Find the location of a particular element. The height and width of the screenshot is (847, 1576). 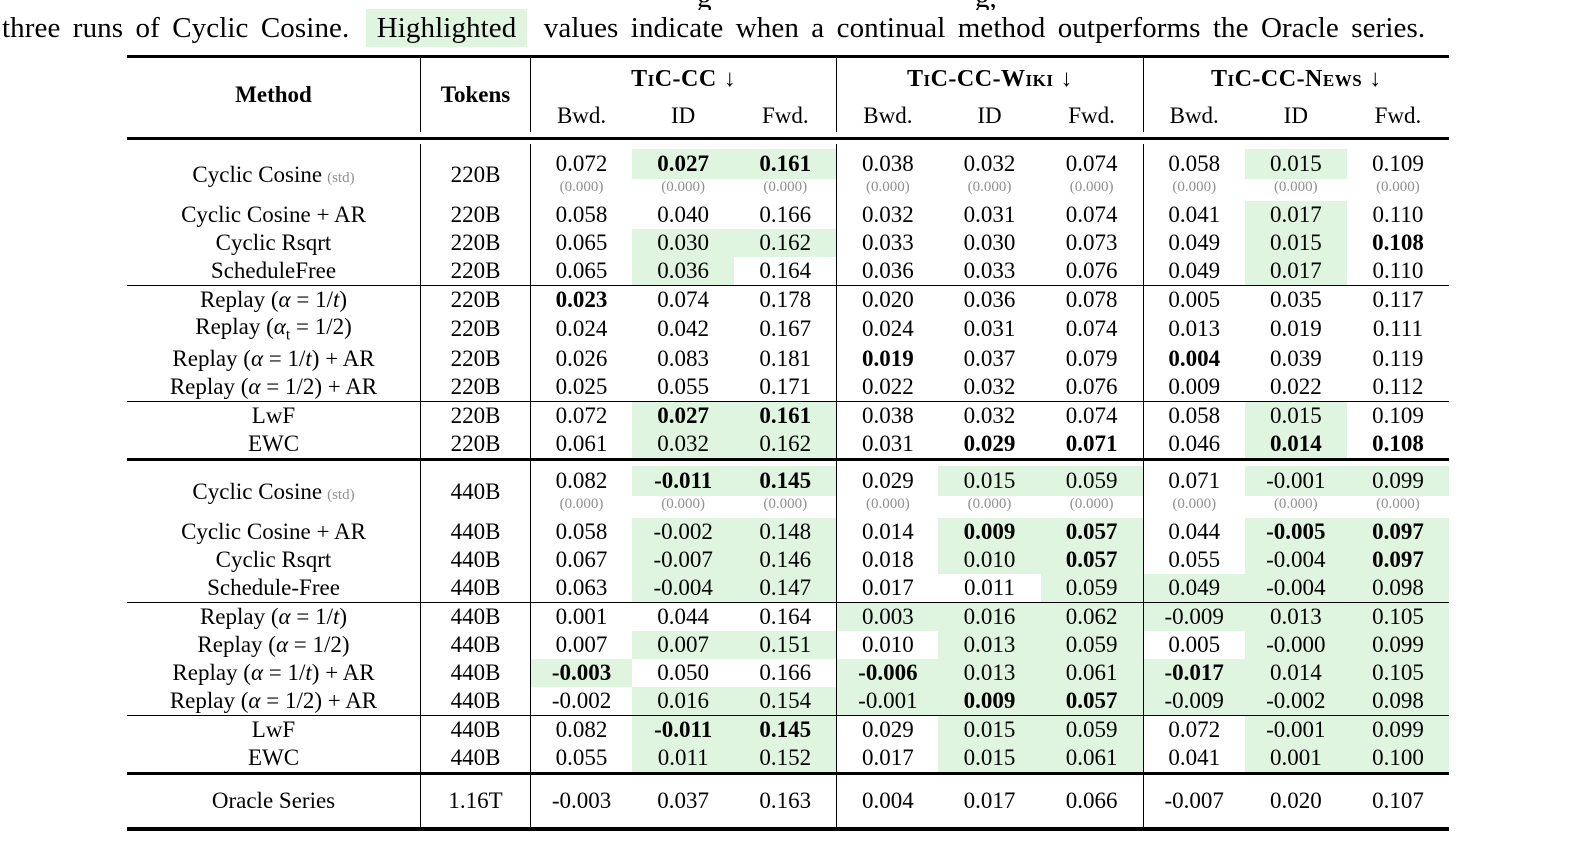

value: 0.049 is located at coordinates (1194, 242).